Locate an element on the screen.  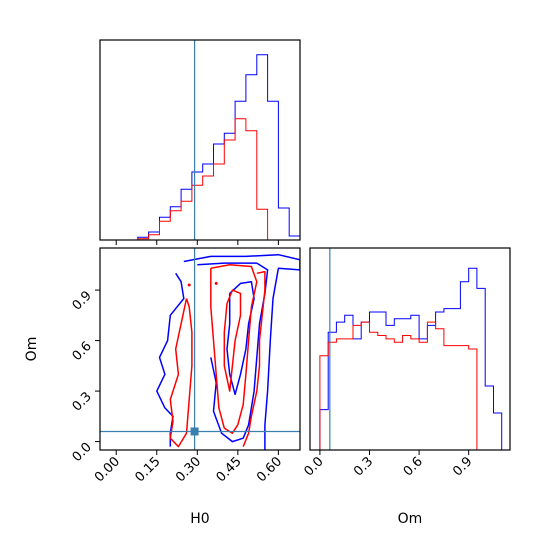
om-hist-xtick-label-2: 0.6 is located at coordinates (413, 466).